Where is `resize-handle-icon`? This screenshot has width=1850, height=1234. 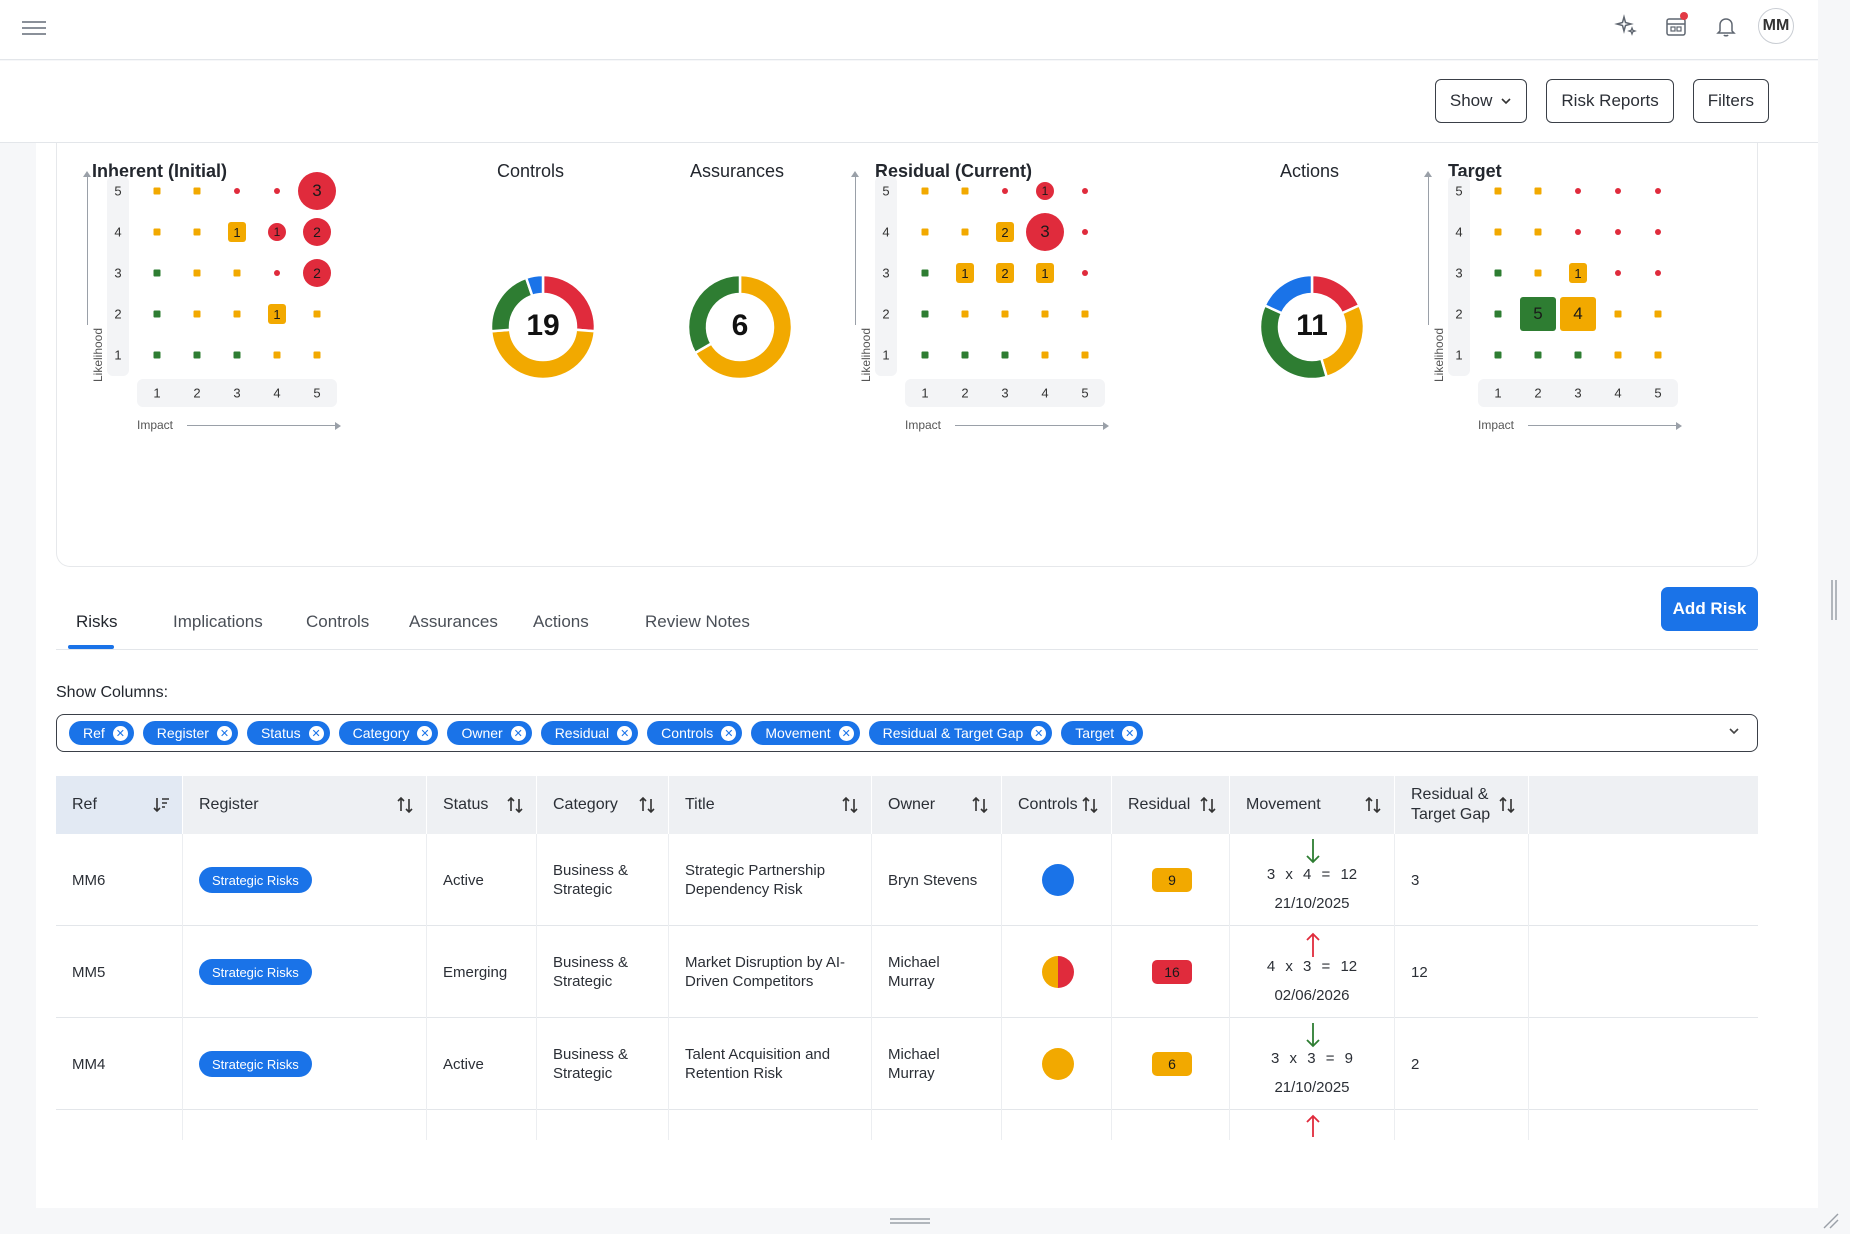
resize-handle-icon is located at coordinates (1834, 600).